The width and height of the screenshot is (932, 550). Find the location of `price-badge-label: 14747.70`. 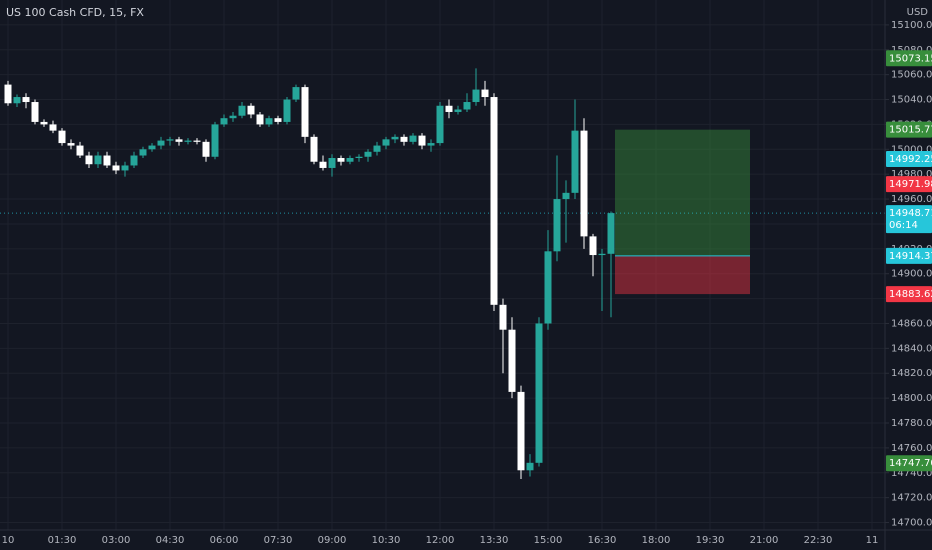

price-badge-label: 14747.70 is located at coordinates (910, 463).